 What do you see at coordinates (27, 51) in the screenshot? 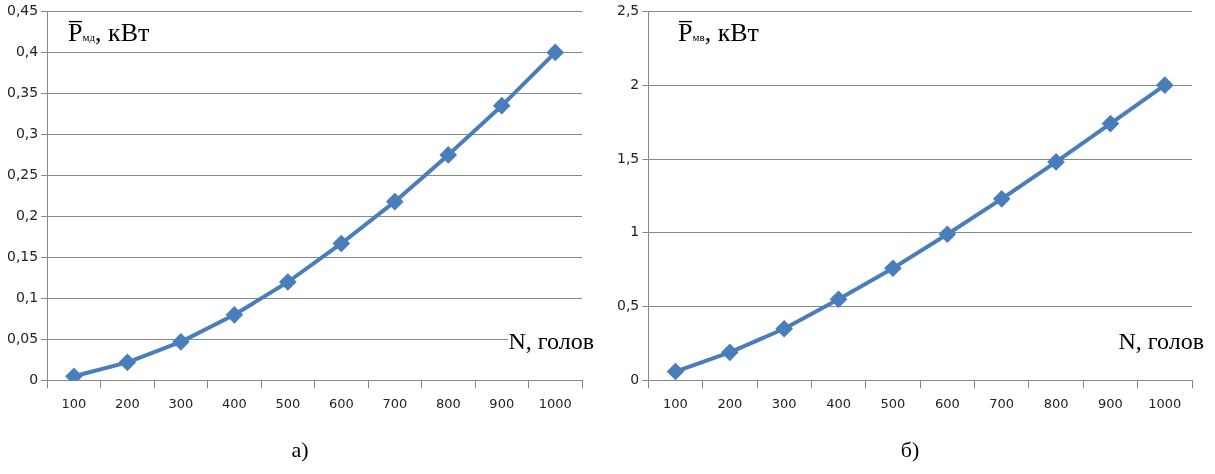
I see `y-tick-label: 0,4` at bounding box center [27, 51].